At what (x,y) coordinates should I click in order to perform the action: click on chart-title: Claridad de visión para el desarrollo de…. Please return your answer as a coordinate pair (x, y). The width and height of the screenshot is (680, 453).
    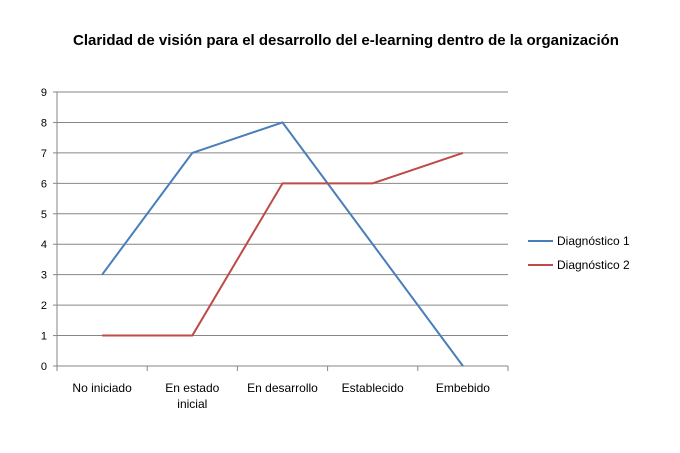
    Looking at the image, I should click on (346, 40).